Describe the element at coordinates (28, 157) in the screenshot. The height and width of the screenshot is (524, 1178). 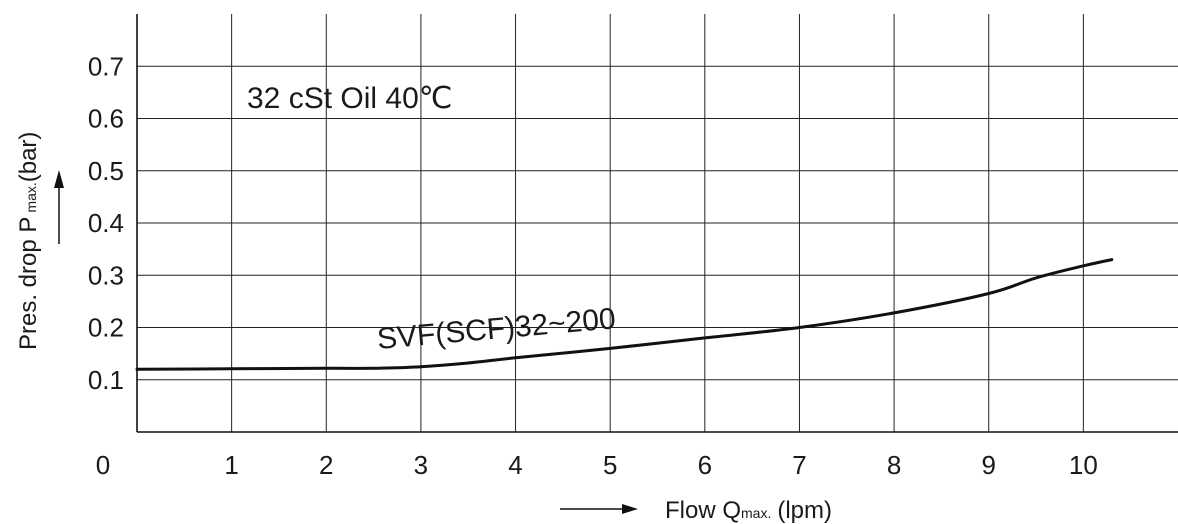
I see `y-axis-title-unit: (bar)` at that location.